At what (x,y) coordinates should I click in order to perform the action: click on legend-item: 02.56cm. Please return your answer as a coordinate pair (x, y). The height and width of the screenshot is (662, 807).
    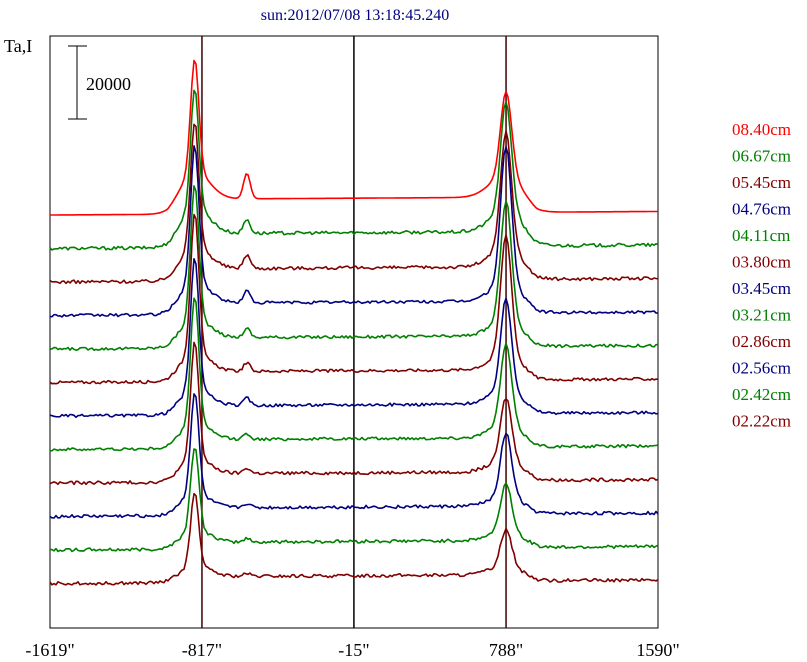
    Looking at the image, I should click on (761, 368).